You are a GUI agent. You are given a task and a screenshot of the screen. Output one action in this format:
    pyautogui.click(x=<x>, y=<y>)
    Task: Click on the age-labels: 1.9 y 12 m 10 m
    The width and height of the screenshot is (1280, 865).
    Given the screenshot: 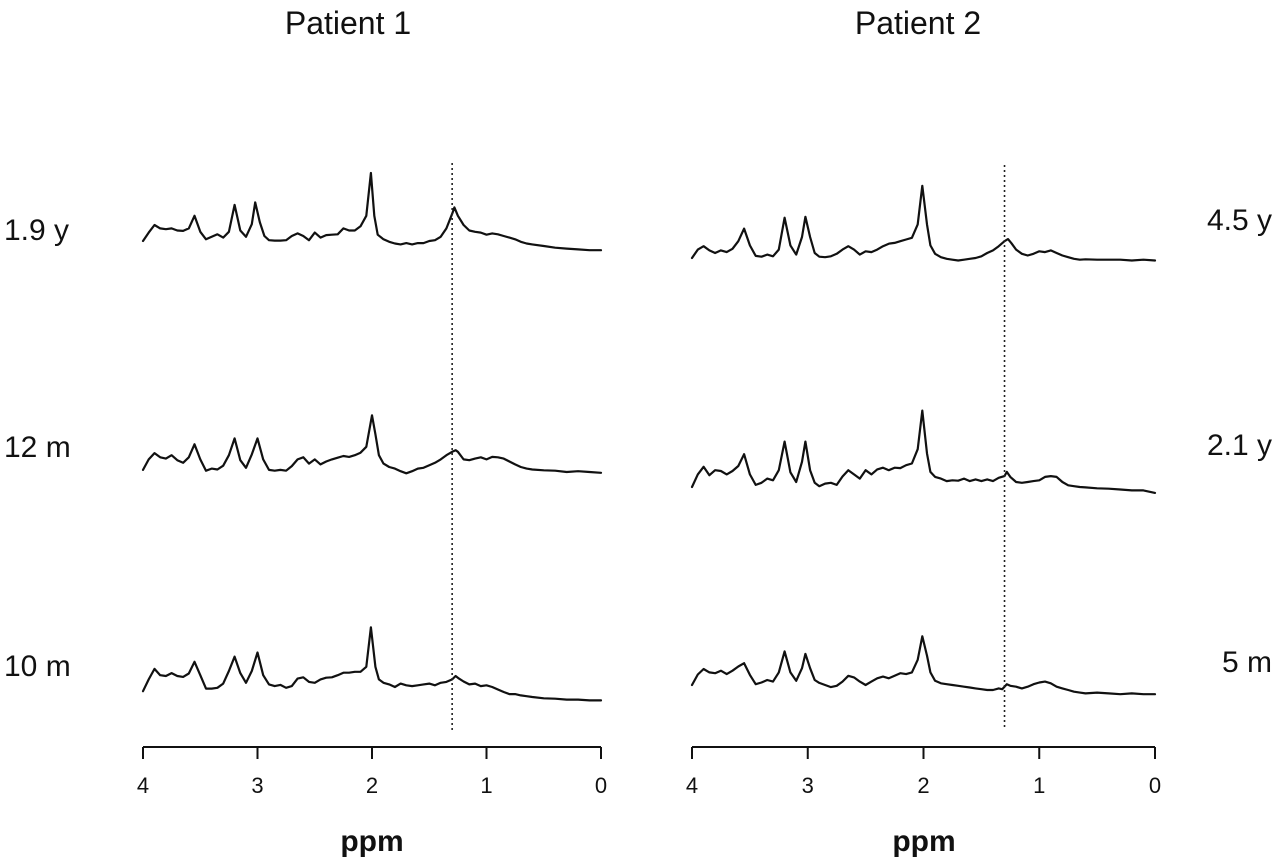 What is the action you would take?
    pyautogui.click(x=37, y=448)
    